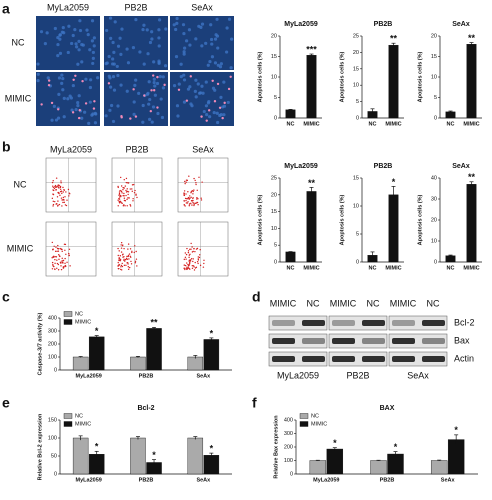 The image size is (492, 500). Describe the element at coordinates (40, 344) in the screenshot. I see `y-axis-label: Caspase-3/7 activity (%)` at that location.